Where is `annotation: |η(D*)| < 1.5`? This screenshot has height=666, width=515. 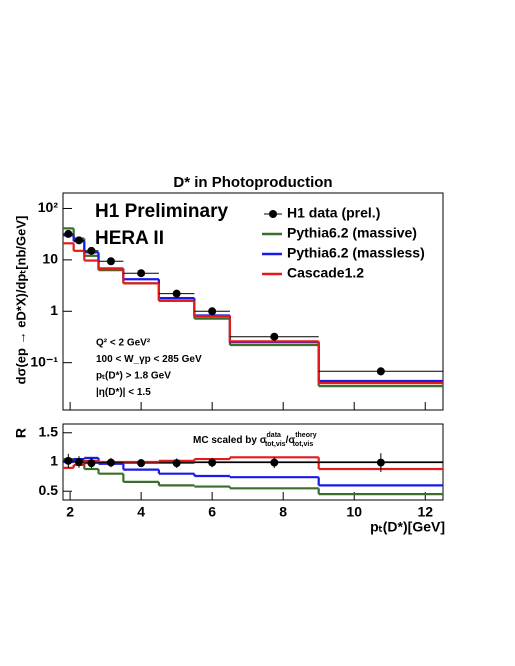
annotation: |η(D*)| < 1.5 is located at coordinates (123, 392).